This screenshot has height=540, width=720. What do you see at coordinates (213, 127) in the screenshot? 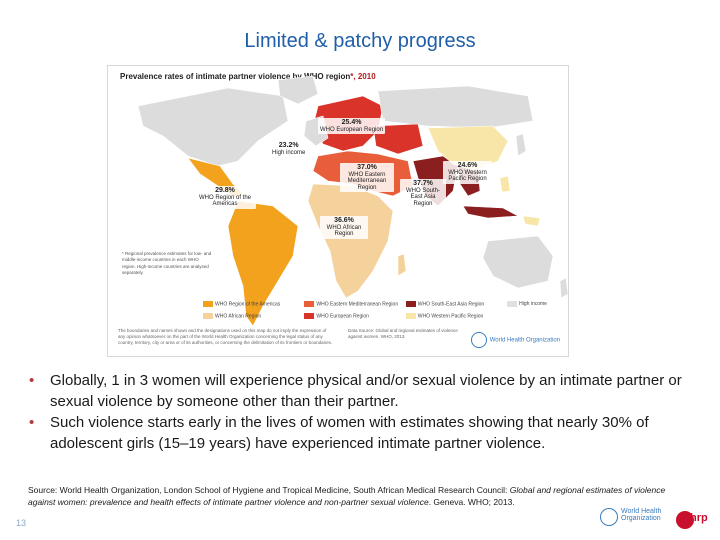
I see `region-north-america` at bounding box center [213, 127].